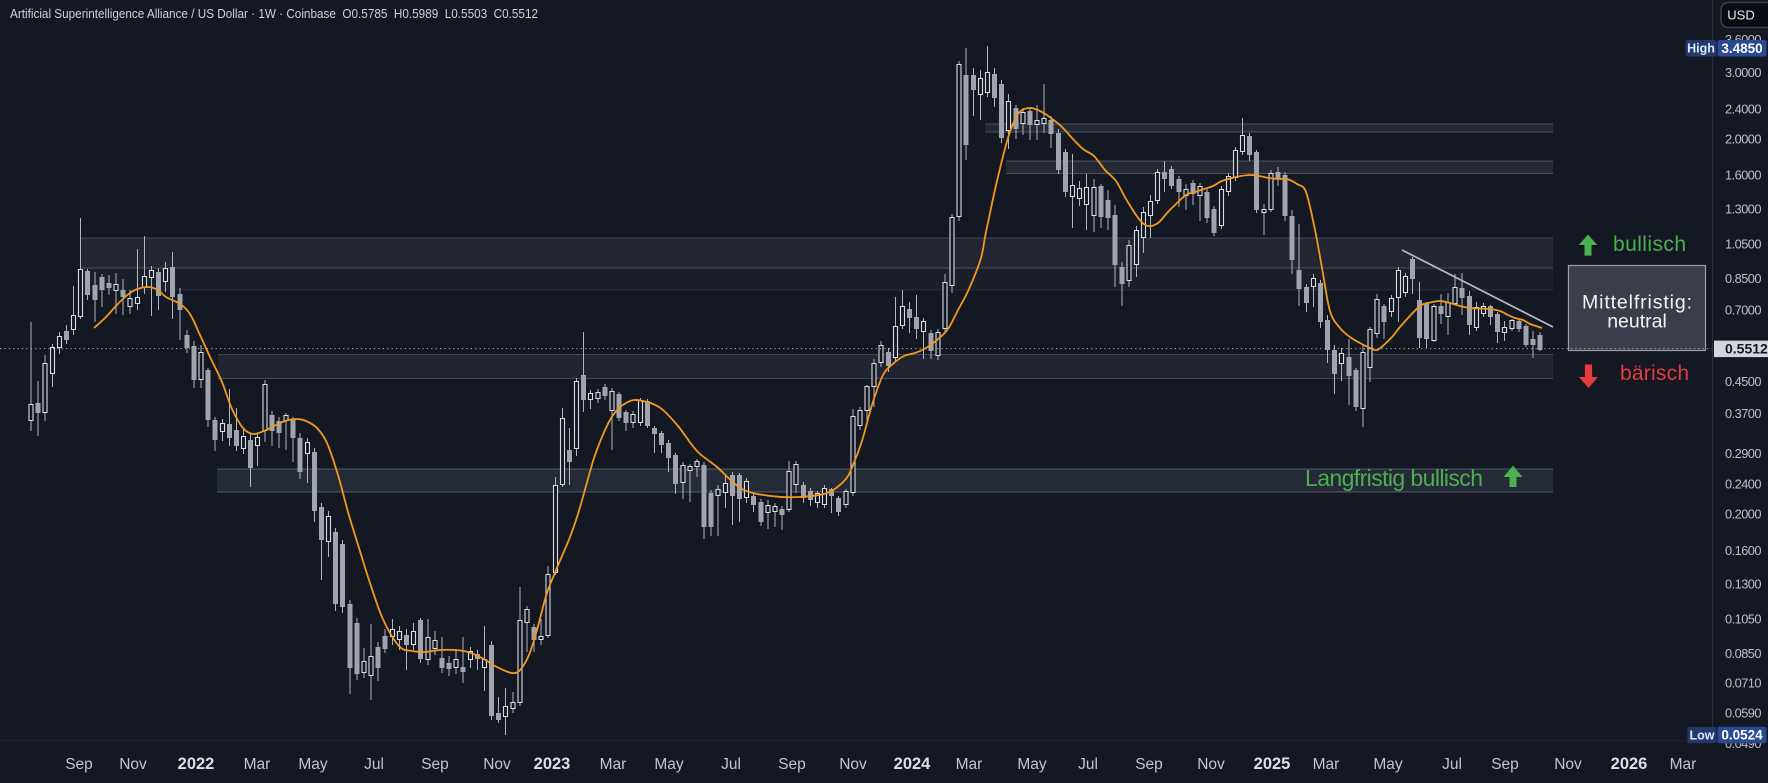  What do you see at coordinates (1743, 682) in the screenshot?
I see `svg-text: 0.0710` at bounding box center [1743, 682].